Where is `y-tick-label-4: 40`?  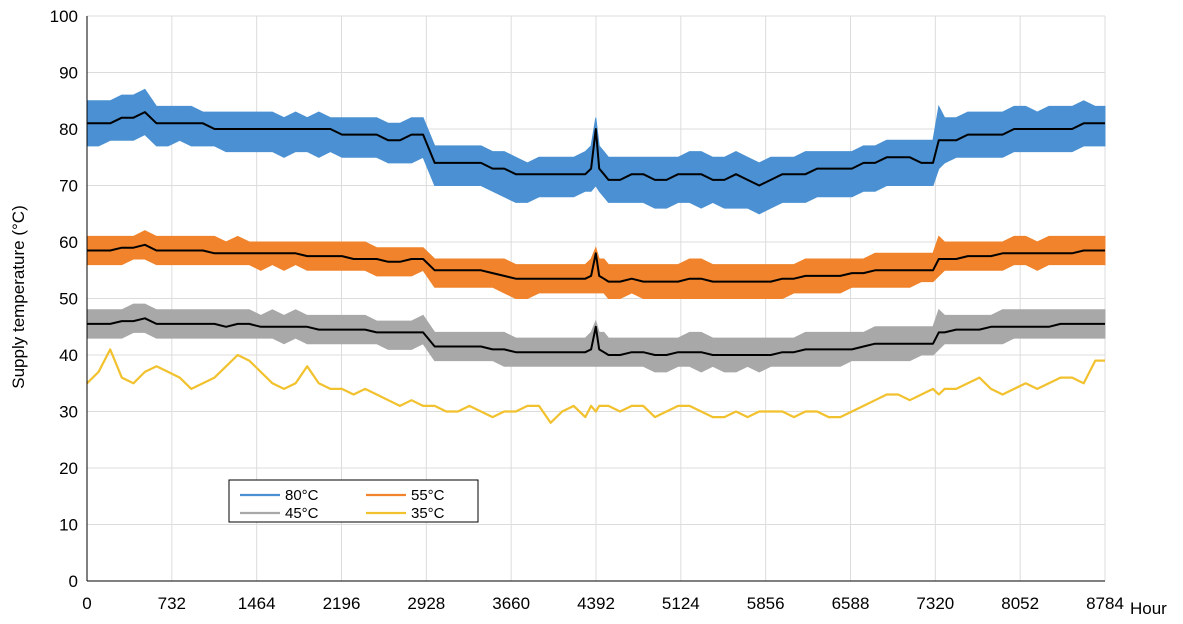
y-tick-label-4: 40 is located at coordinates (68, 355).